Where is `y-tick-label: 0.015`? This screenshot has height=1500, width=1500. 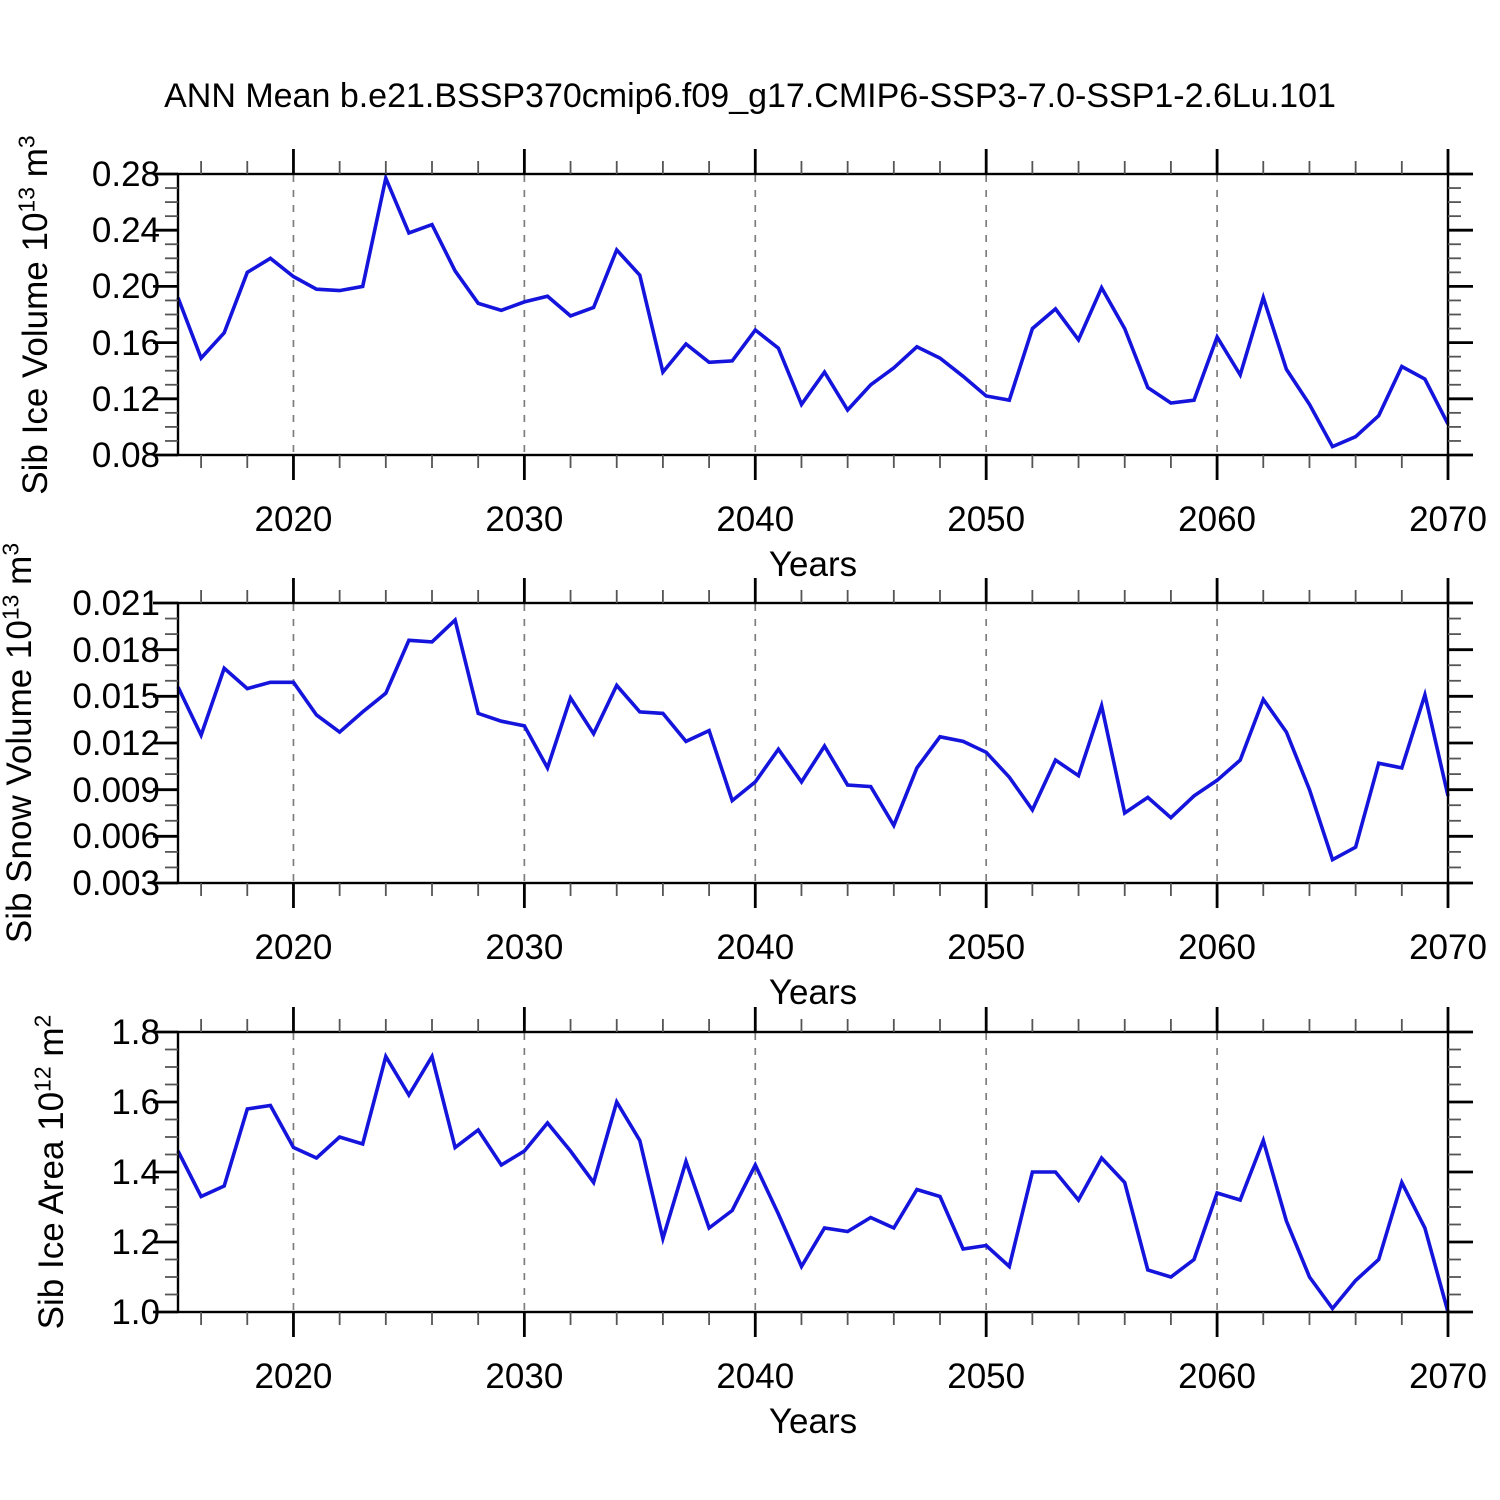 y-tick-label: 0.015 is located at coordinates (116, 697).